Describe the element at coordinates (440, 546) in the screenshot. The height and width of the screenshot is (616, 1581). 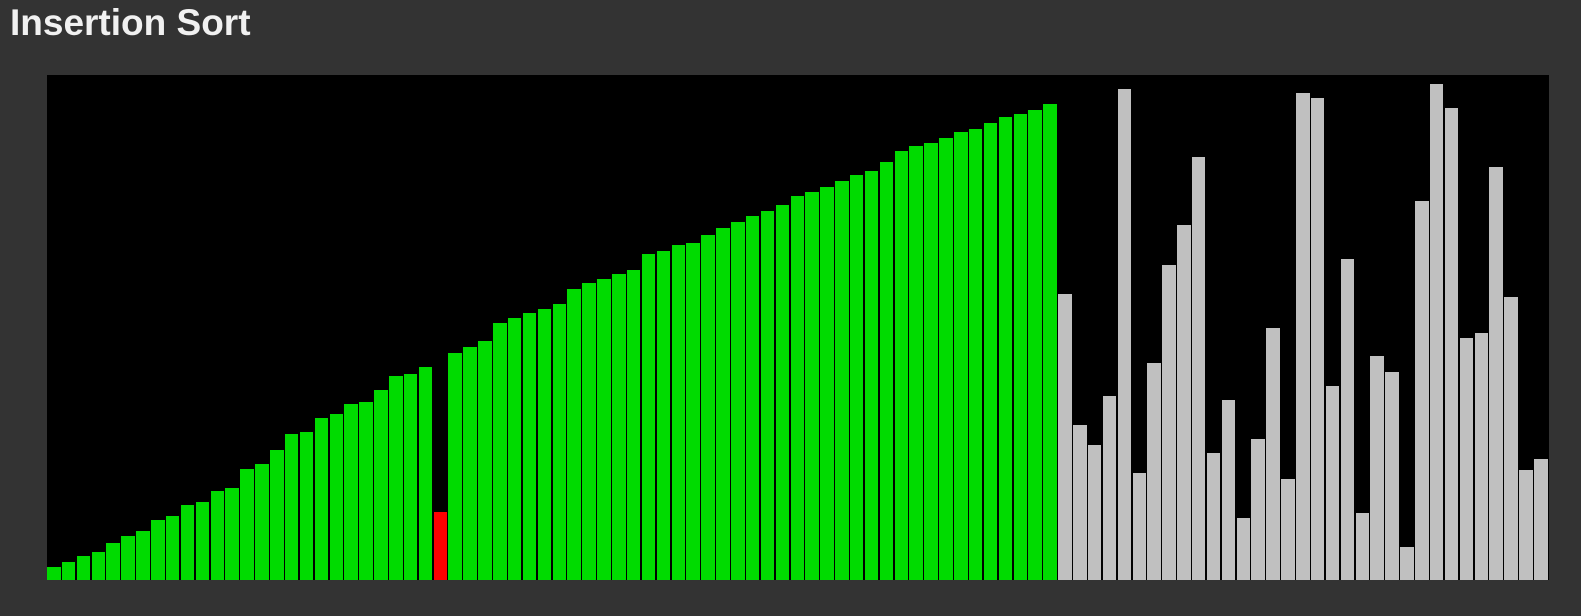
I see `bar-current` at that location.